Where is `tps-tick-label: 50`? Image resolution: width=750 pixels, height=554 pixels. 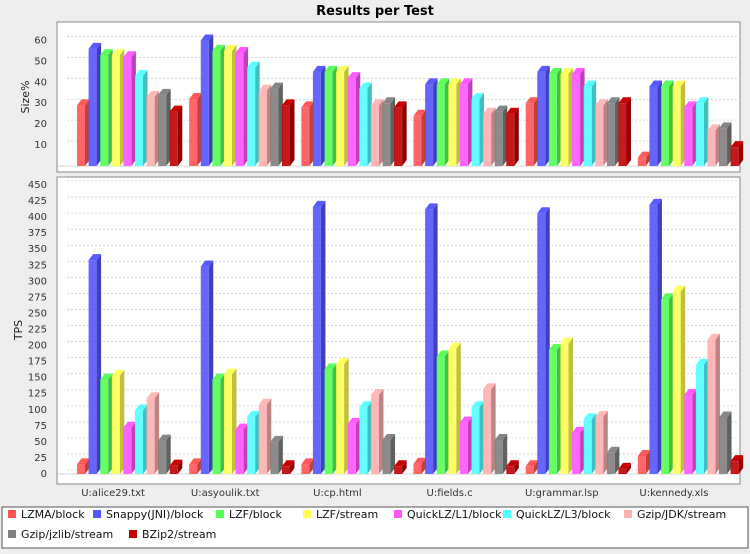
tps-tick-label: 50 is located at coordinates (40, 442).